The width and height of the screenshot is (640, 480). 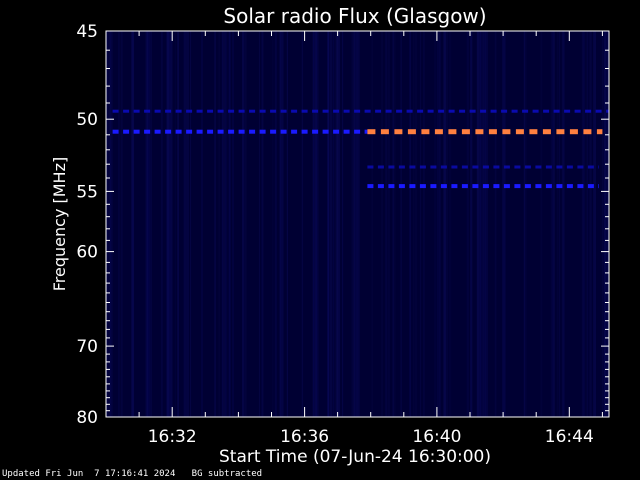 I want to click on y-tick-label: 55, so click(x=87, y=192).